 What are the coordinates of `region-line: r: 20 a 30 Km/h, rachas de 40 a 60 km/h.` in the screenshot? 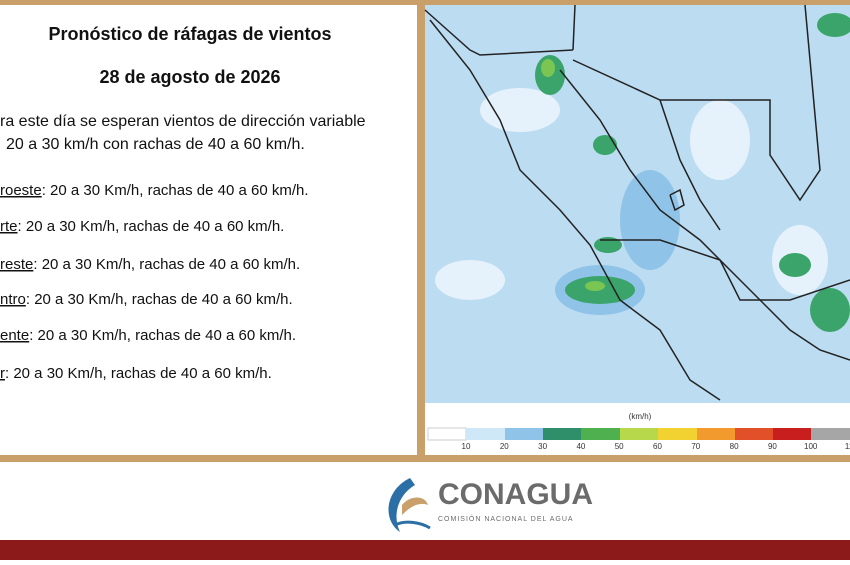 It's located at (136, 373).